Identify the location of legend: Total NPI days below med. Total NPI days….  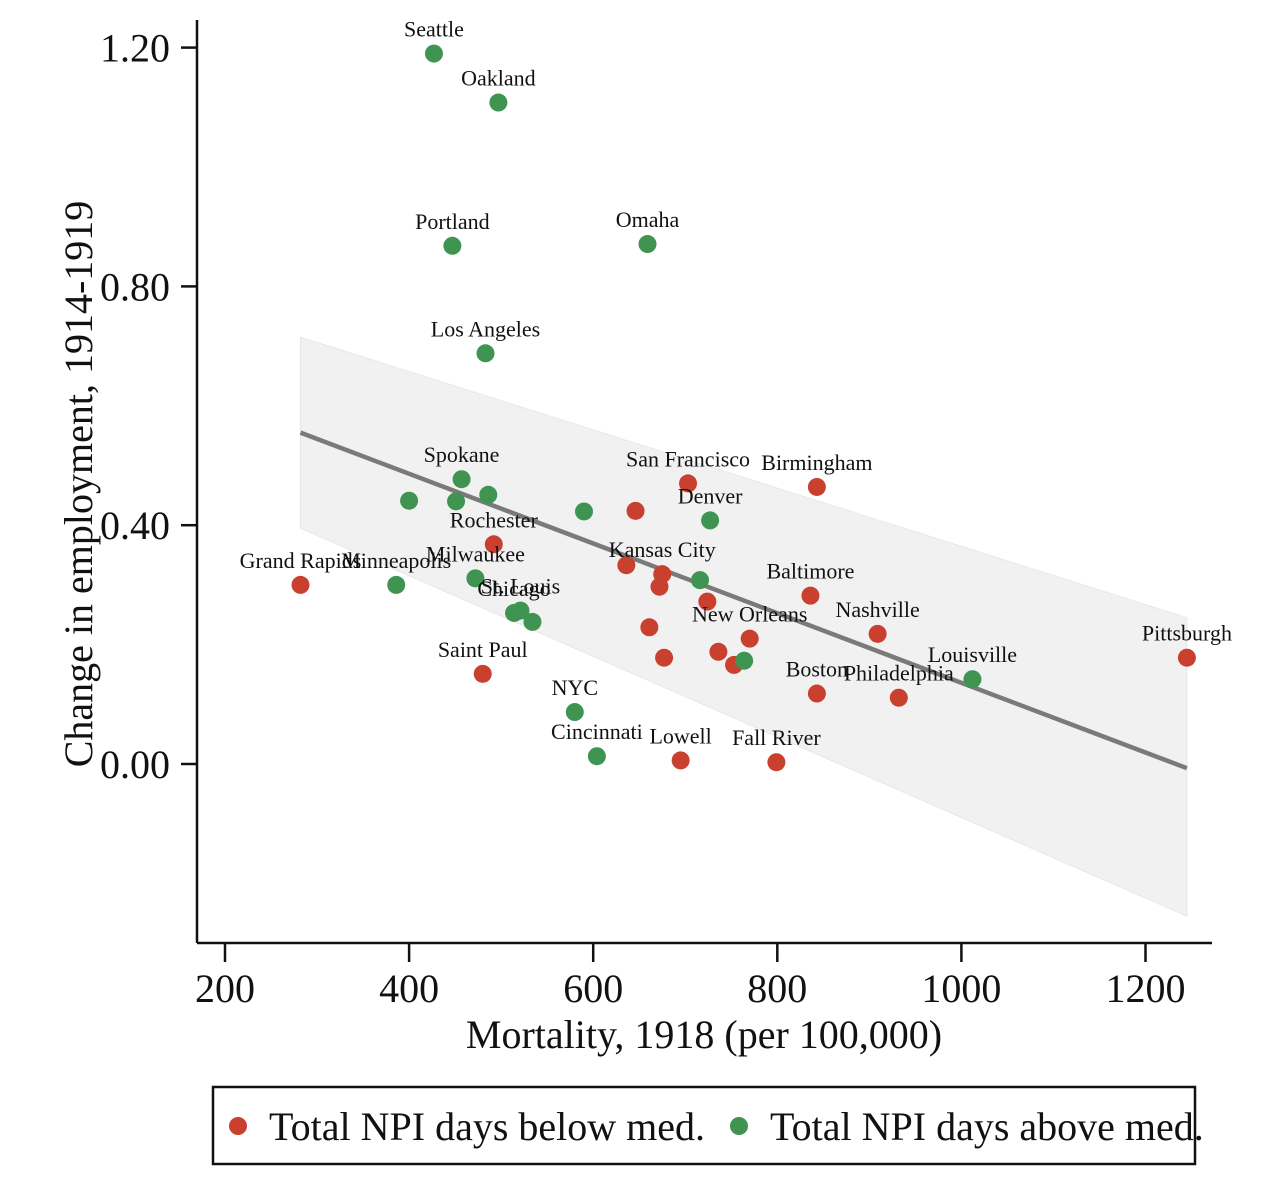
(707, 1125).